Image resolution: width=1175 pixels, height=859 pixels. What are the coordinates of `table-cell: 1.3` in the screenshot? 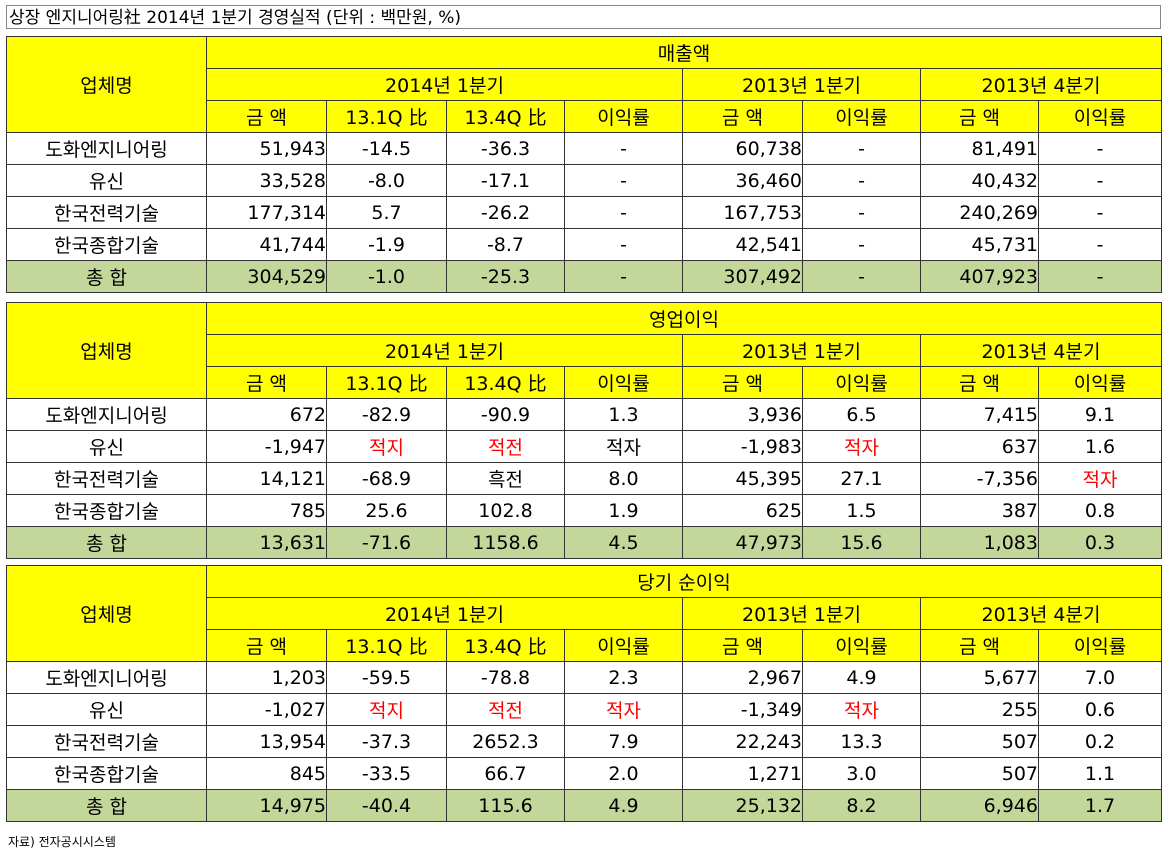 It's located at (623, 414).